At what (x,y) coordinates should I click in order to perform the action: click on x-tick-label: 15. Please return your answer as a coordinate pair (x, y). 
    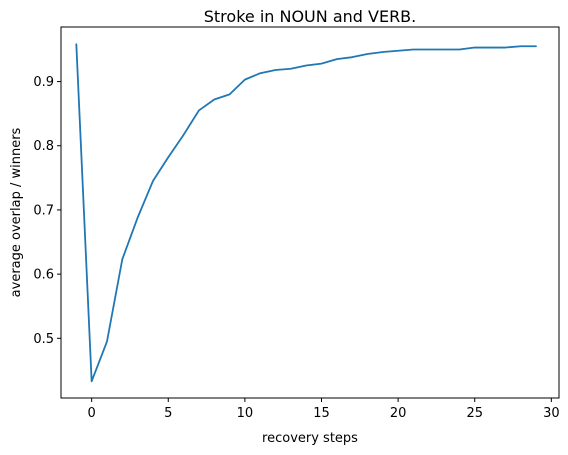
    Looking at the image, I should click on (321, 413).